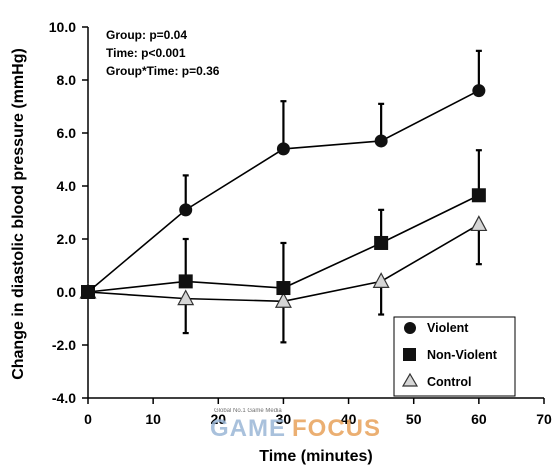 The height and width of the screenshot is (469, 560). Describe the element at coordinates (67, 133) in the screenshot. I see `y-tick-label: 6.0` at that location.